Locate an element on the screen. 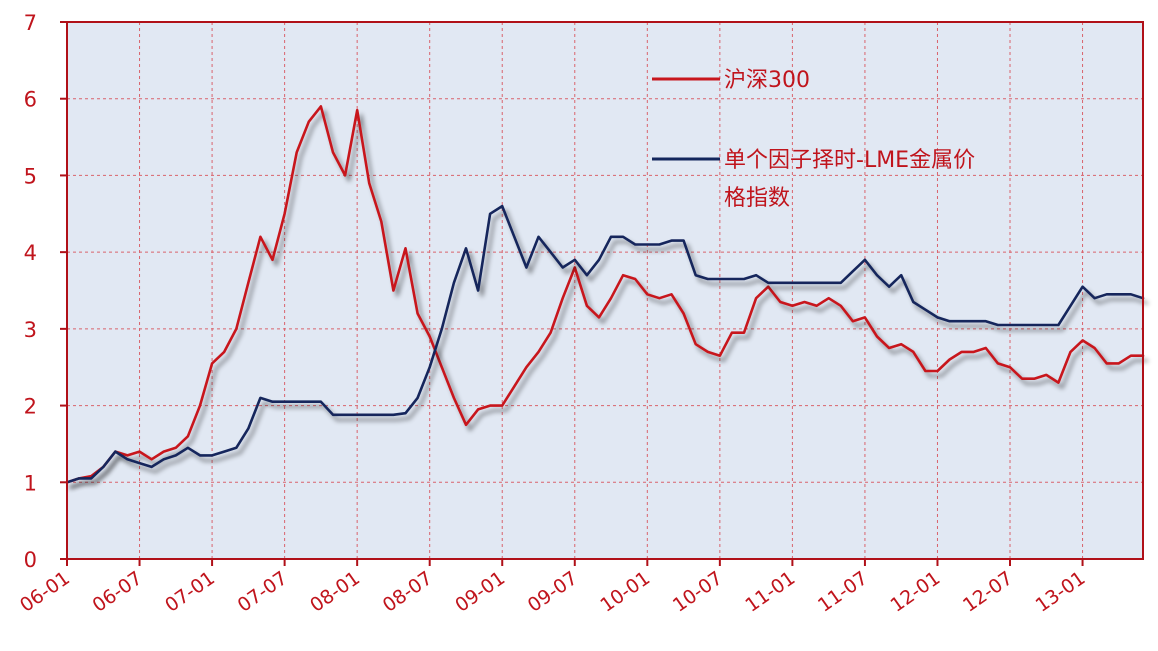 This screenshot has width=1158, height=651. y-tick-label: 5 is located at coordinates (30, 176).